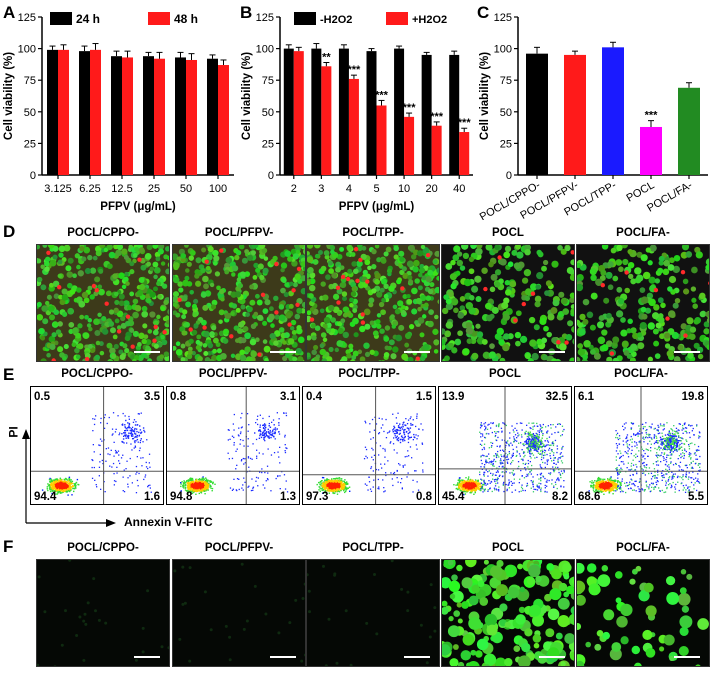 This screenshot has width=713, height=673. Describe the element at coordinates (369, 374) in the screenshot. I see `flow-title: POCL/TPP-` at that location.